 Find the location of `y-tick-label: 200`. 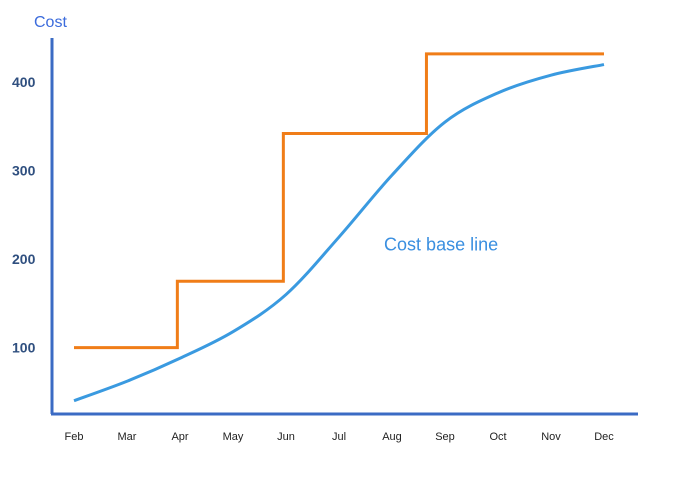

y-tick-label: 200 is located at coordinates (24, 259).